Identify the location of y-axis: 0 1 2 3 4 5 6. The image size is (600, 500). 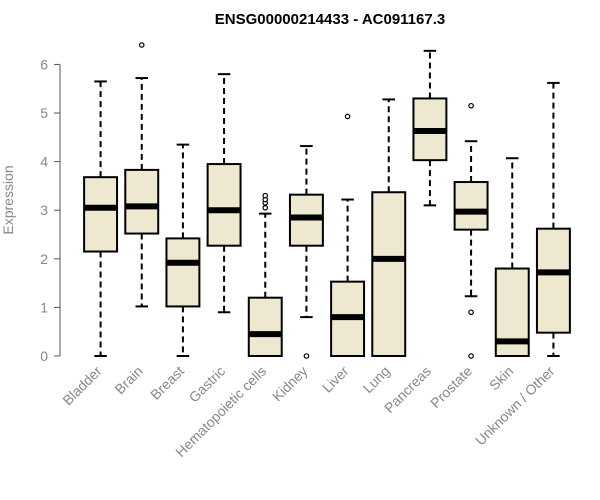
(50, 210).